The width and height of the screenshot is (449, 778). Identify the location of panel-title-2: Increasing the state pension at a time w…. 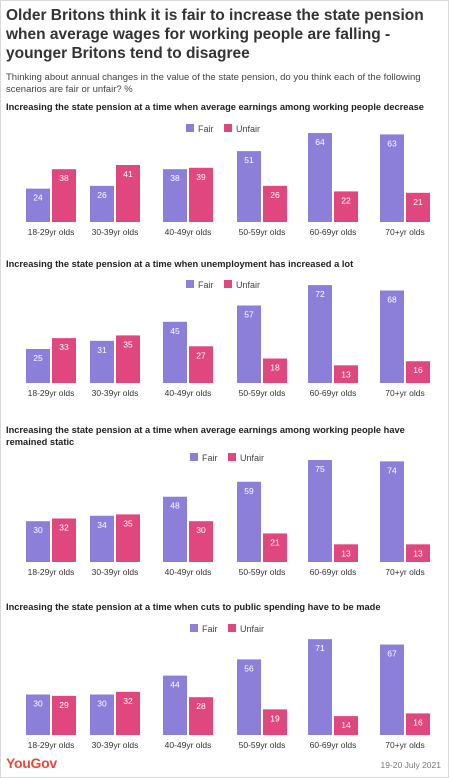
(180, 264).